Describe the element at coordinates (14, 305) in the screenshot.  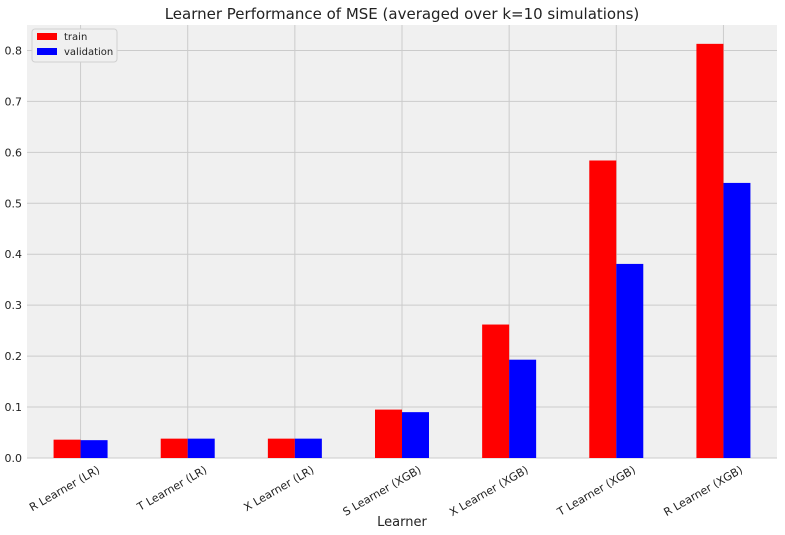
I see `y-tick-label: 0.3` at that location.